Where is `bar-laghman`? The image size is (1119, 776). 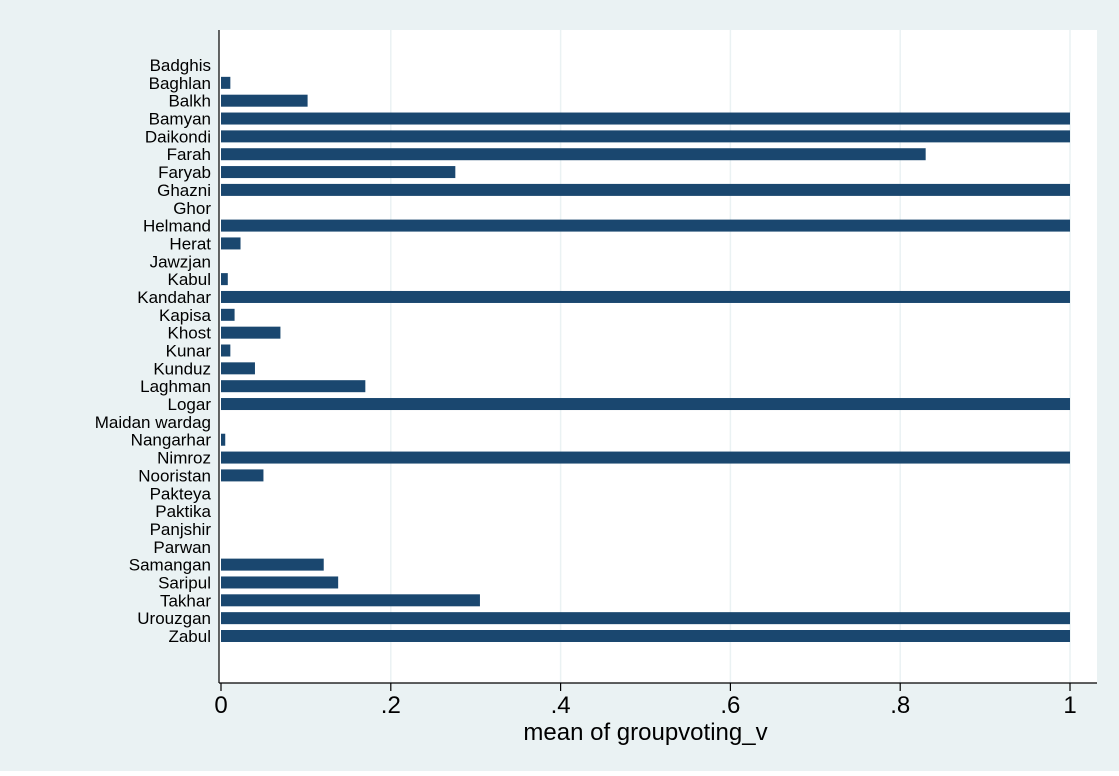
bar-laghman is located at coordinates (293, 386).